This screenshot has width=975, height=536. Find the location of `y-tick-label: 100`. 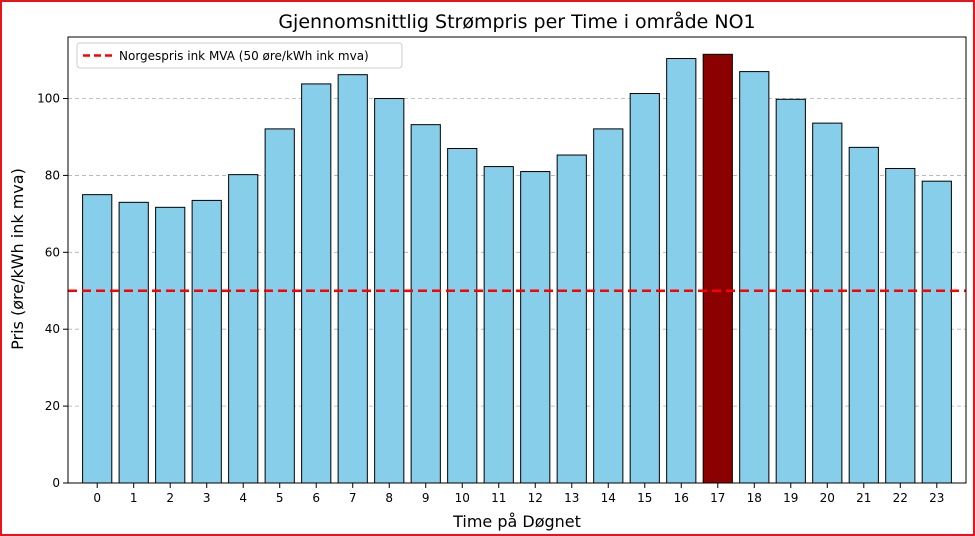

y-tick-label: 100 is located at coordinates (48, 99).